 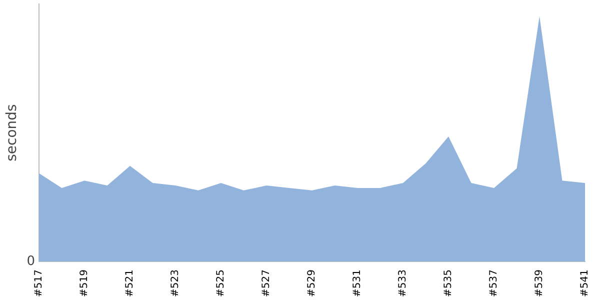 What do you see at coordinates (12, 133) in the screenshot?
I see `y-axis-title: seconds` at bounding box center [12, 133].